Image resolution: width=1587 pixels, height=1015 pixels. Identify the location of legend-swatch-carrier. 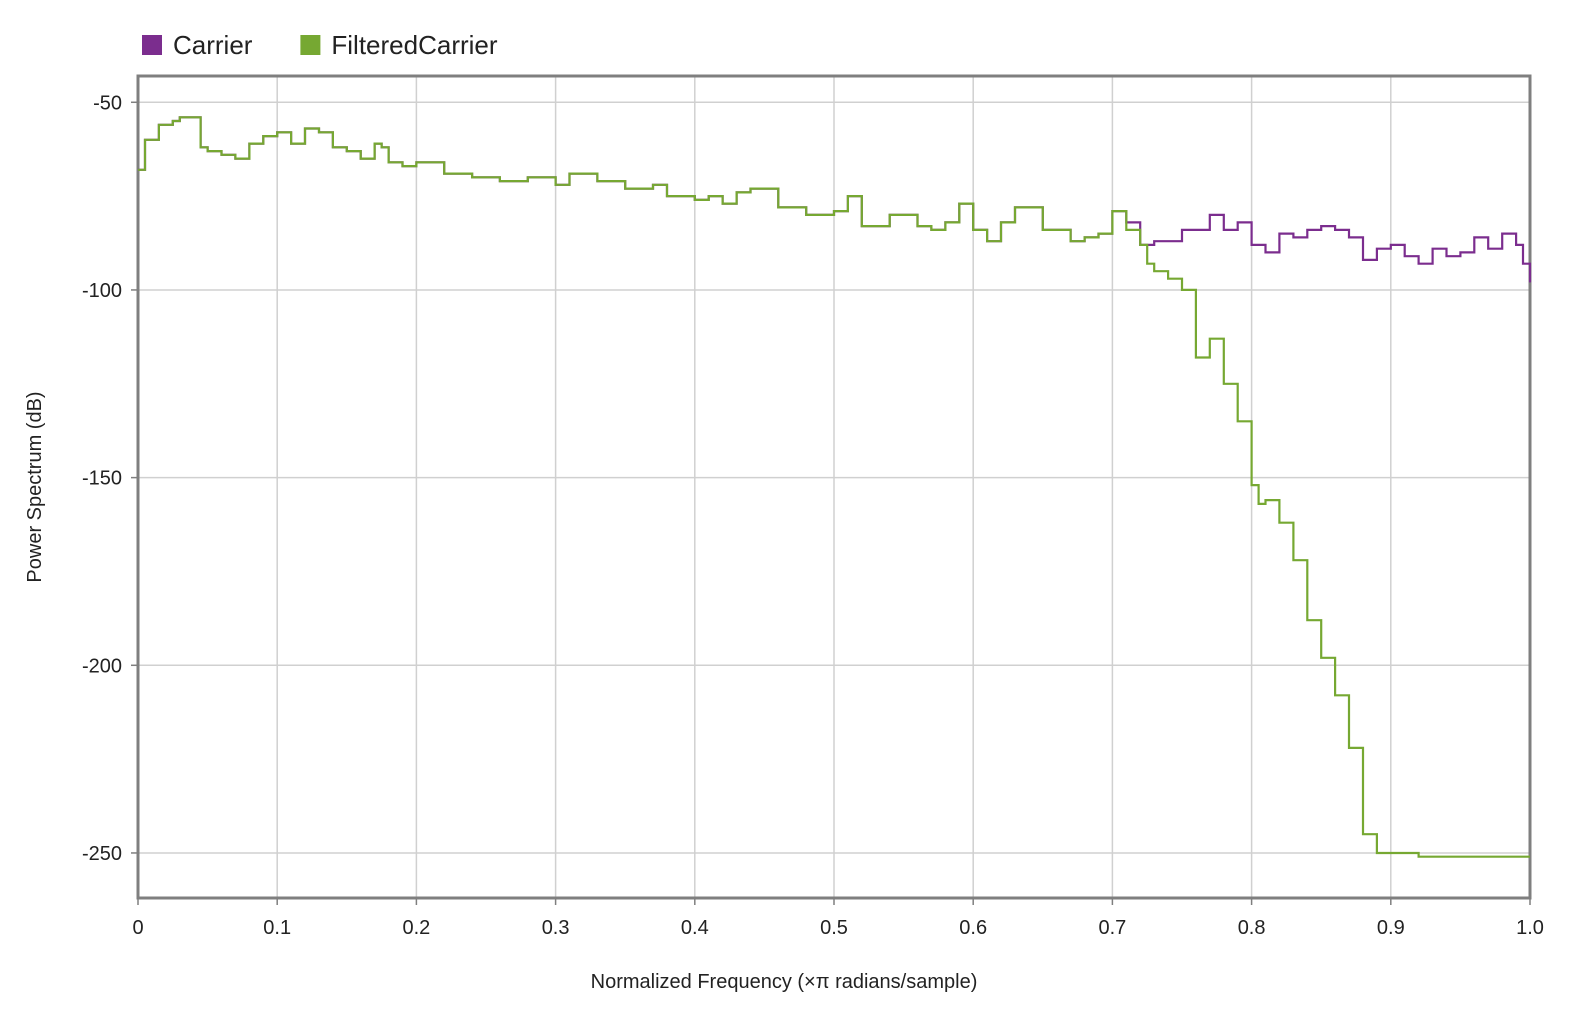
(152, 45).